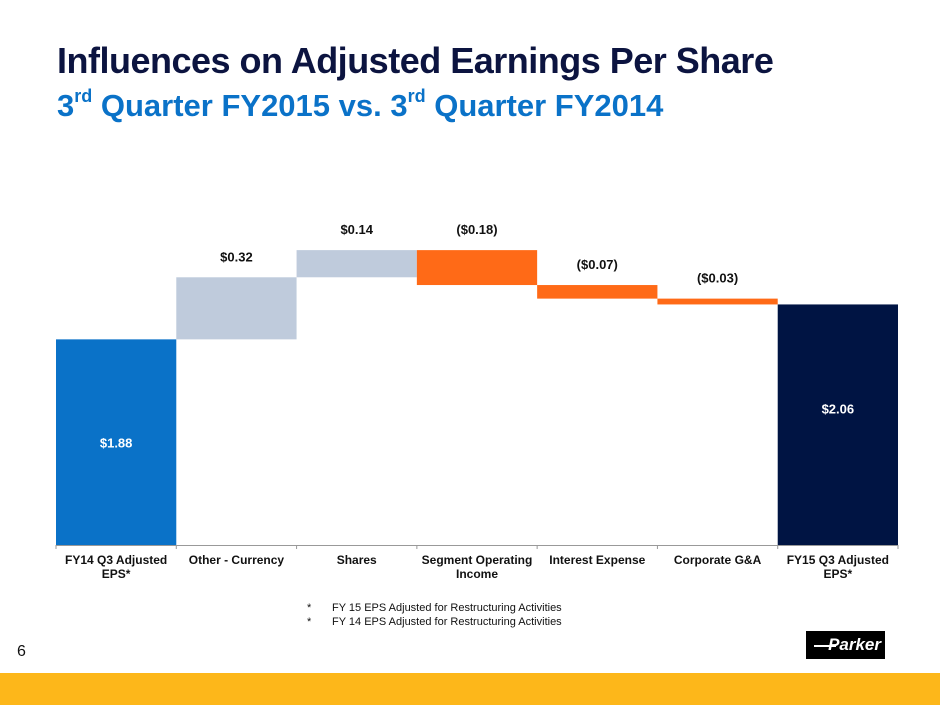 Image resolution: width=940 pixels, height=705 pixels. What do you see at coordinates (236, 256) in the screenshot?
I see `data-label: $0.32` at bounding box center [236, 256].